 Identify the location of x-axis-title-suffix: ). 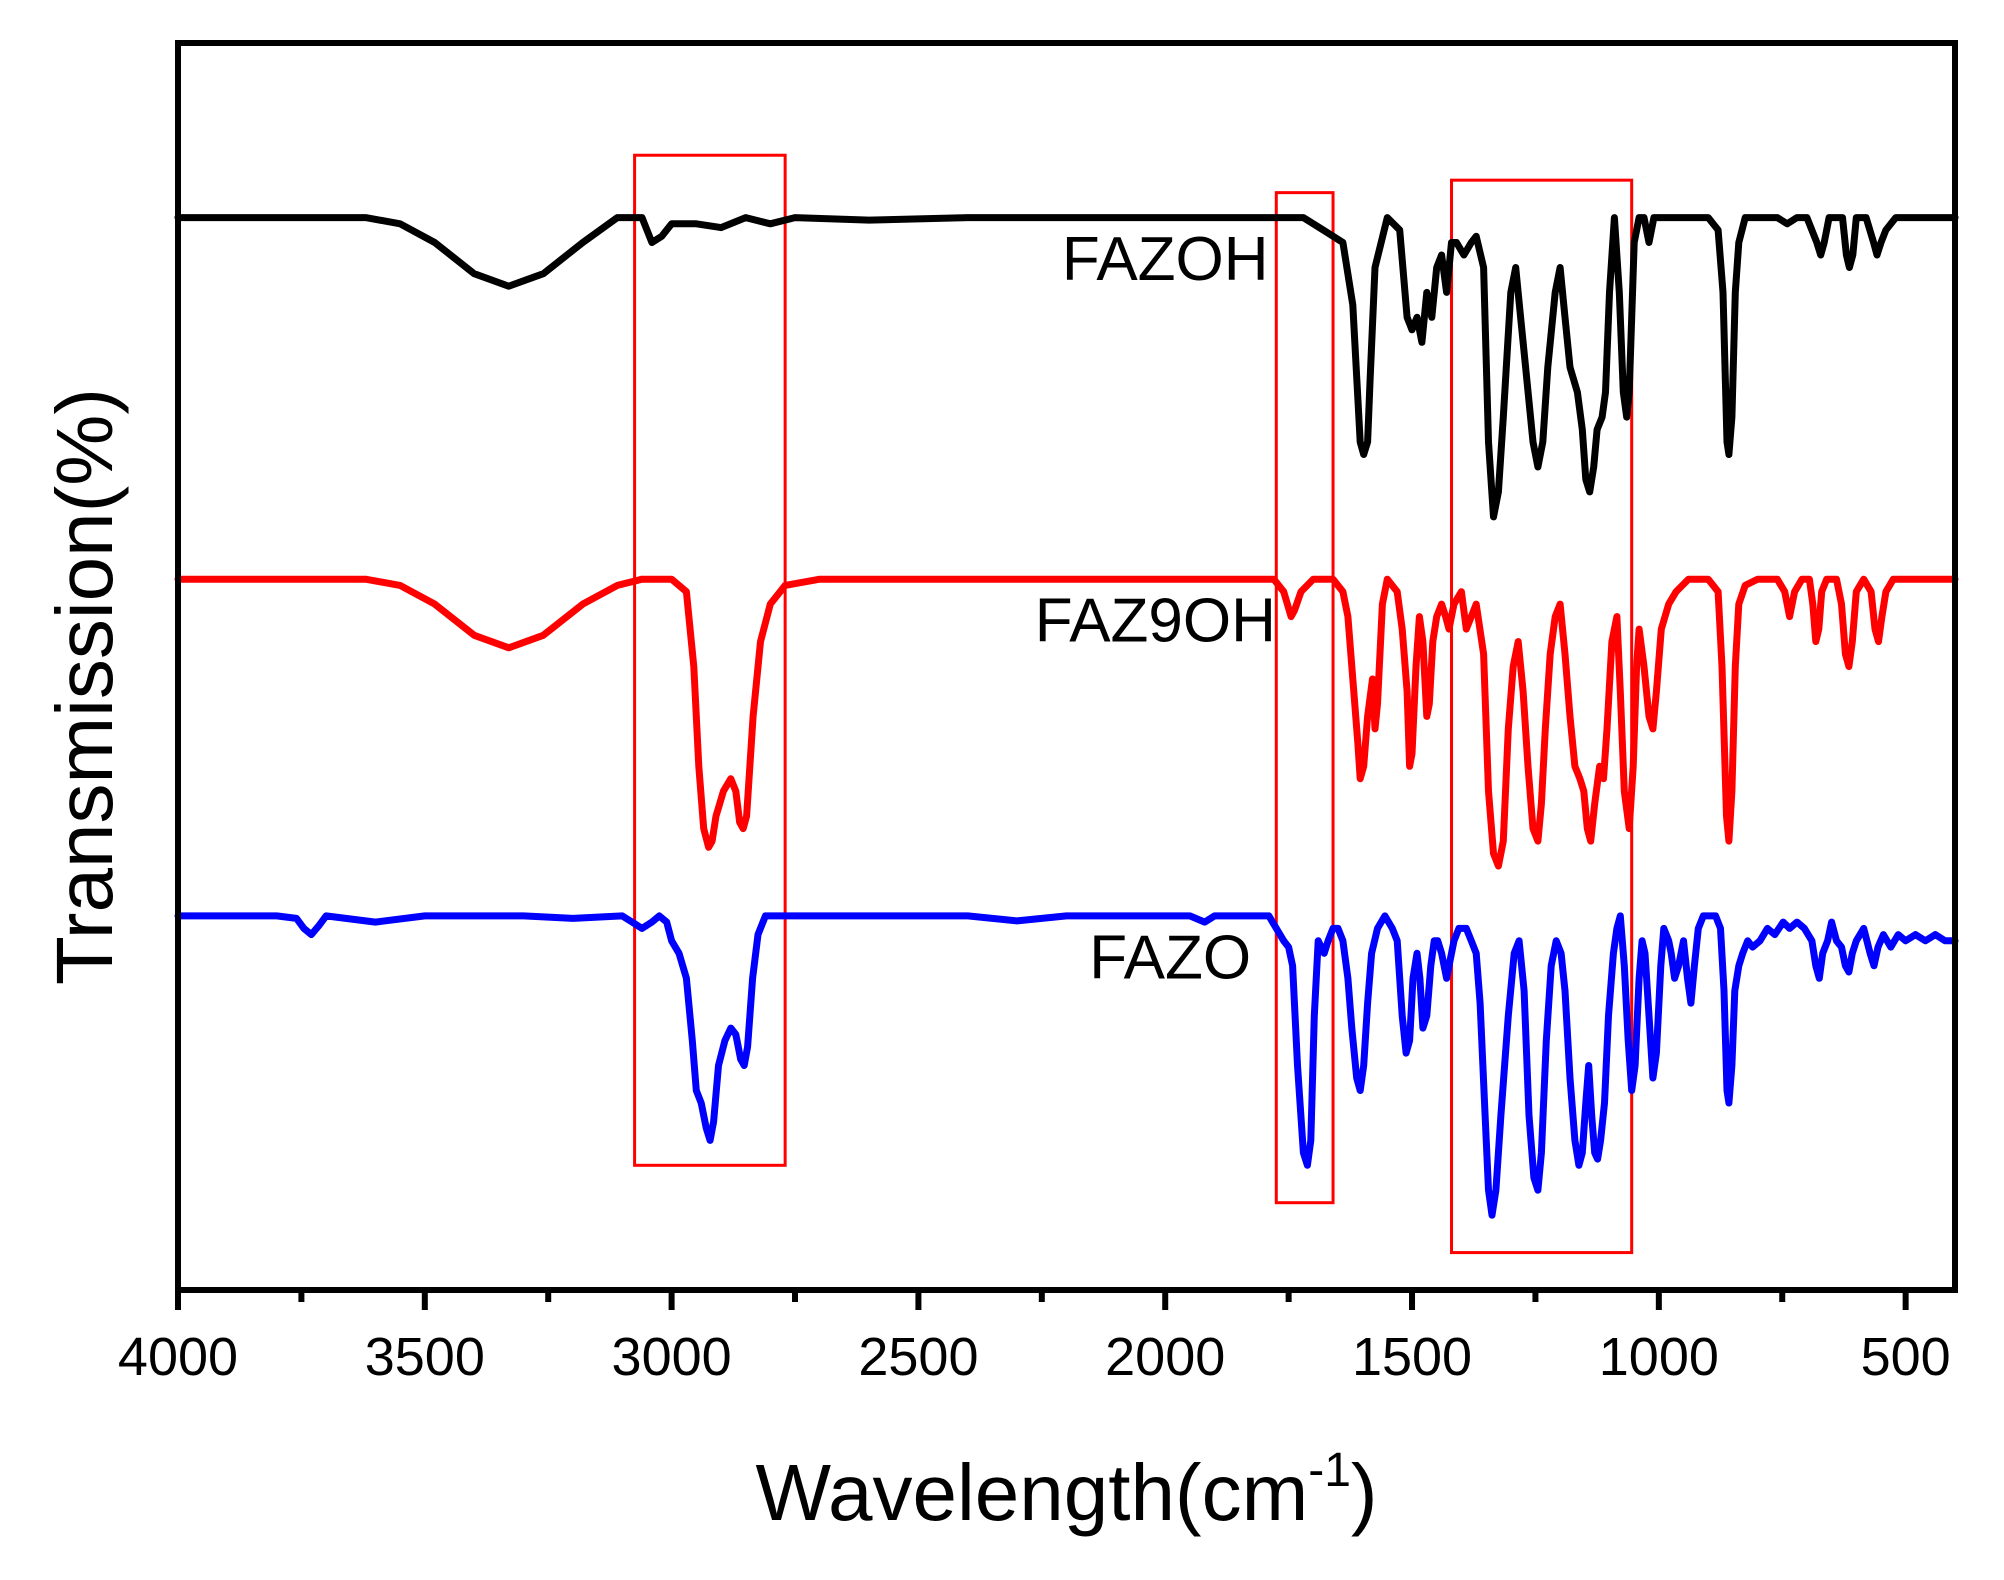
(1364, 1492).